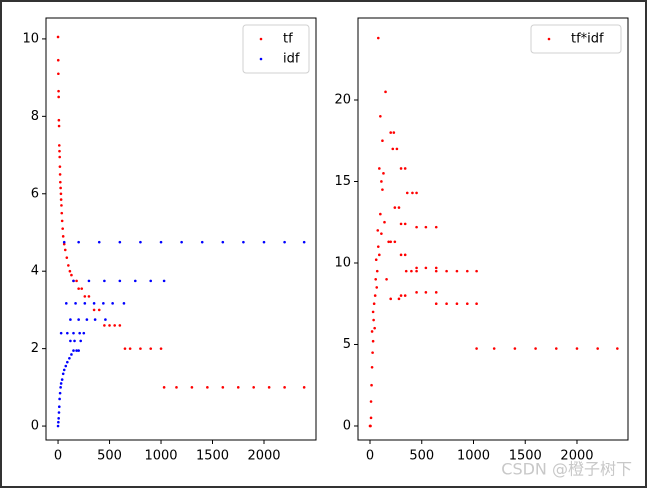 This screenshot has height=488, width=647. I want to click on y-tick-label: 2, so click(35, 348).